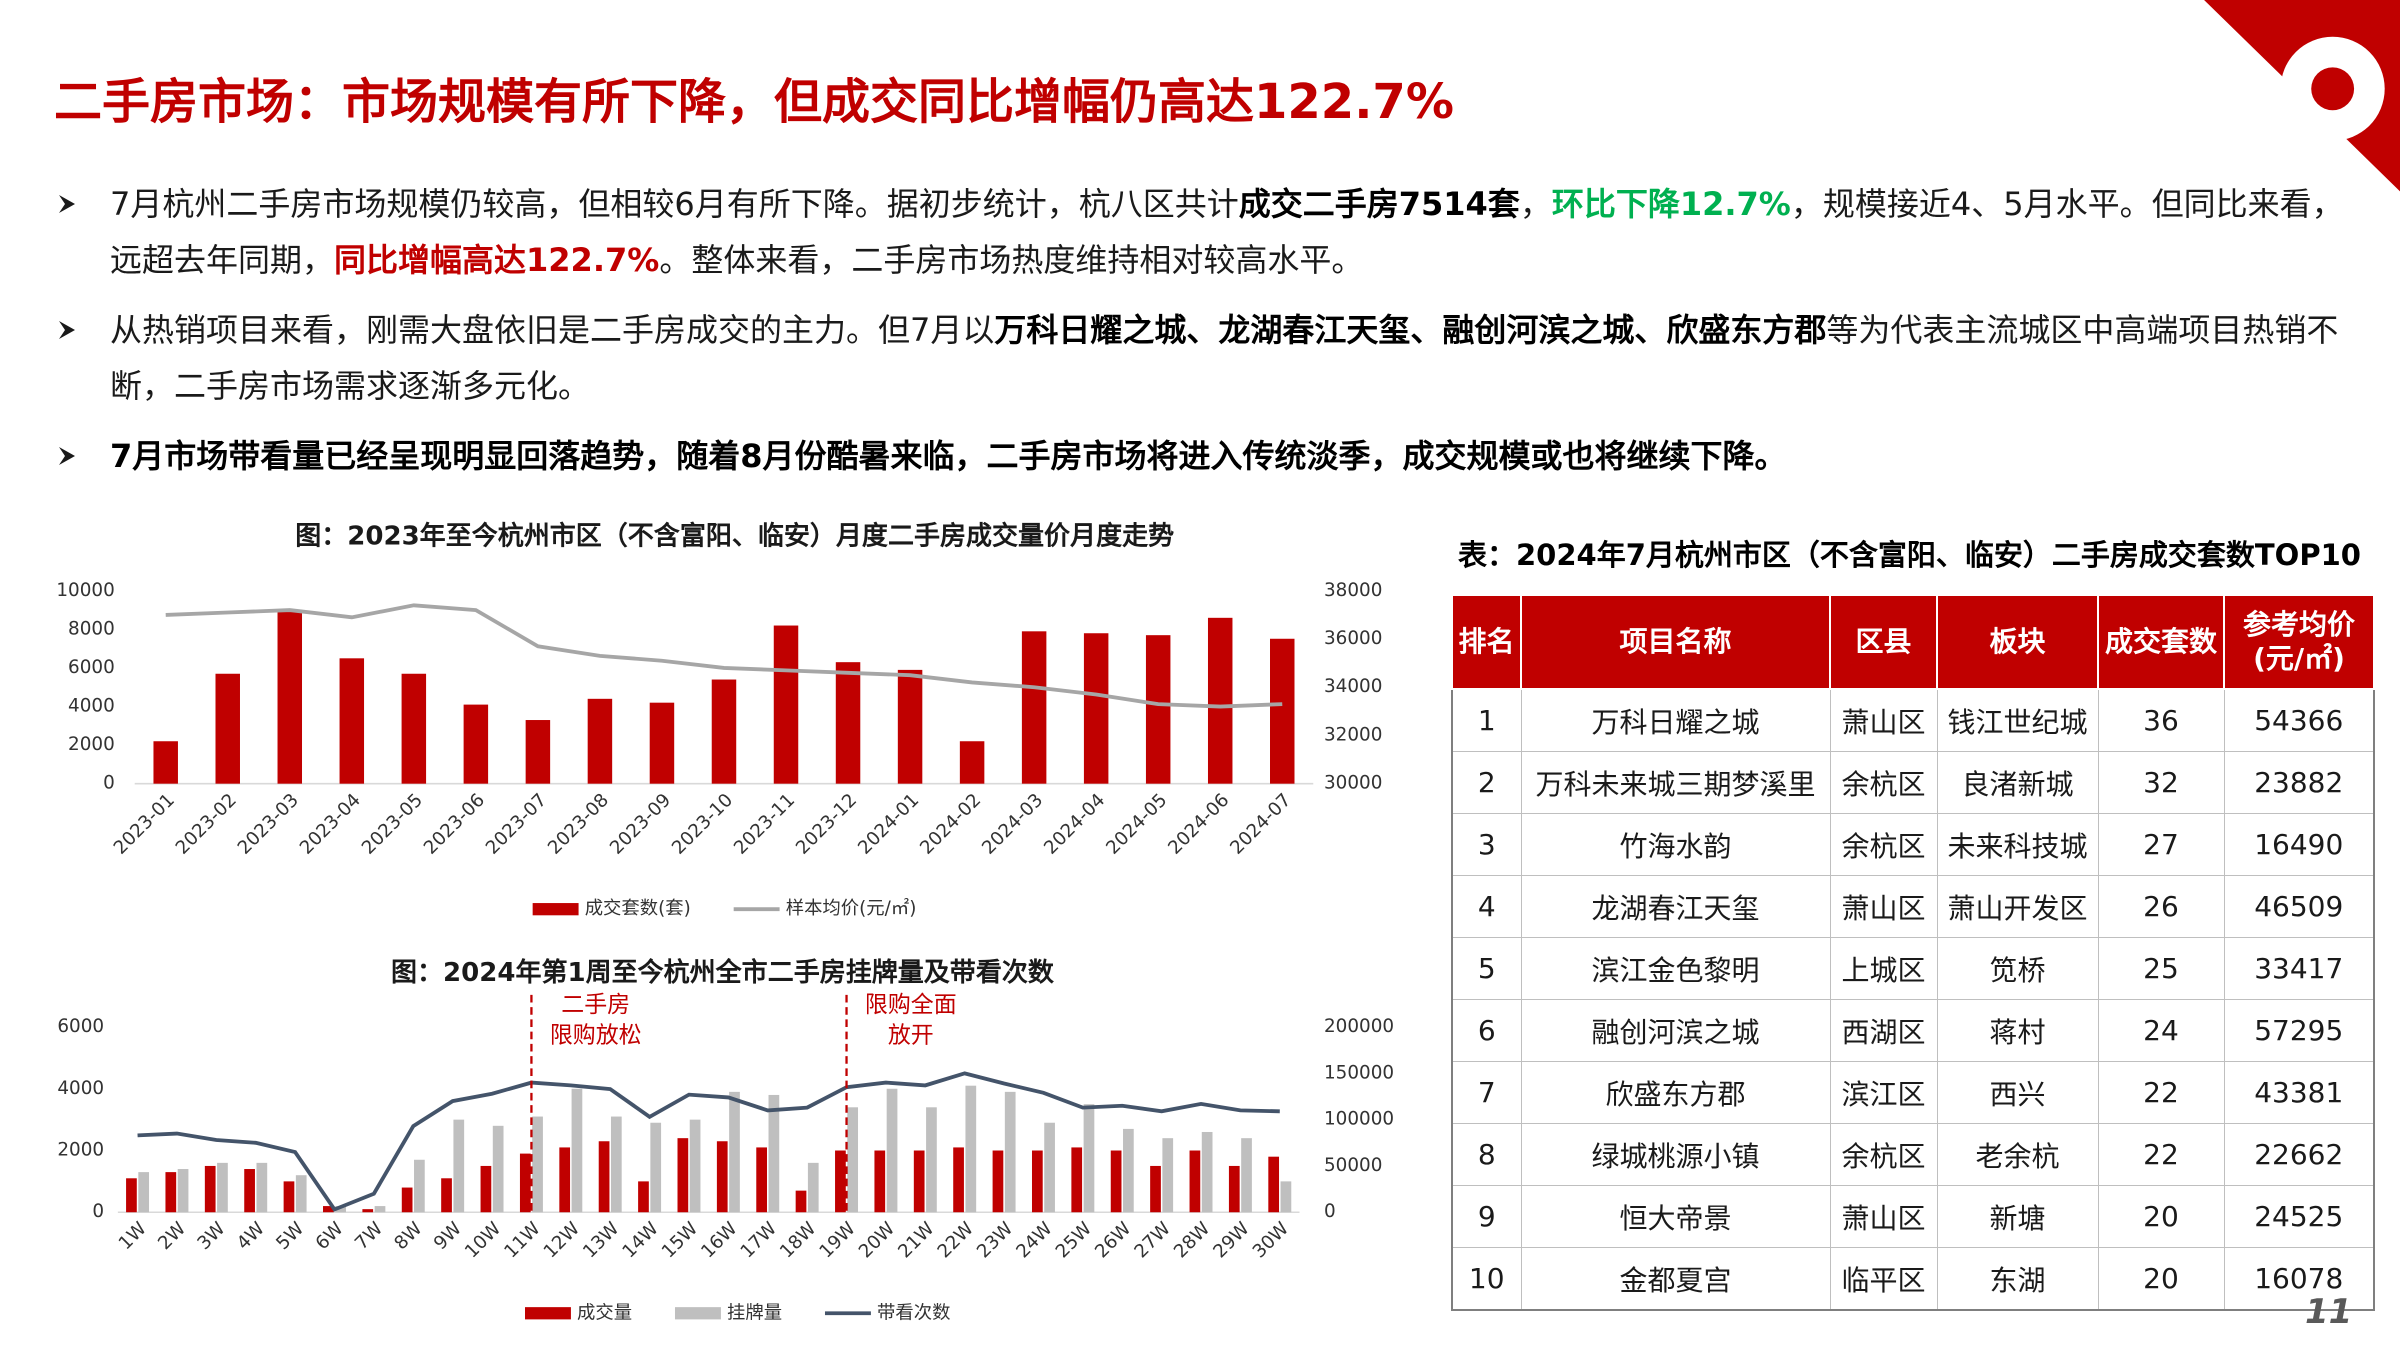  Describe the element at coordinates (392, 824) in the screenshot. I see `x-tick-label: 2023-05` at that location.